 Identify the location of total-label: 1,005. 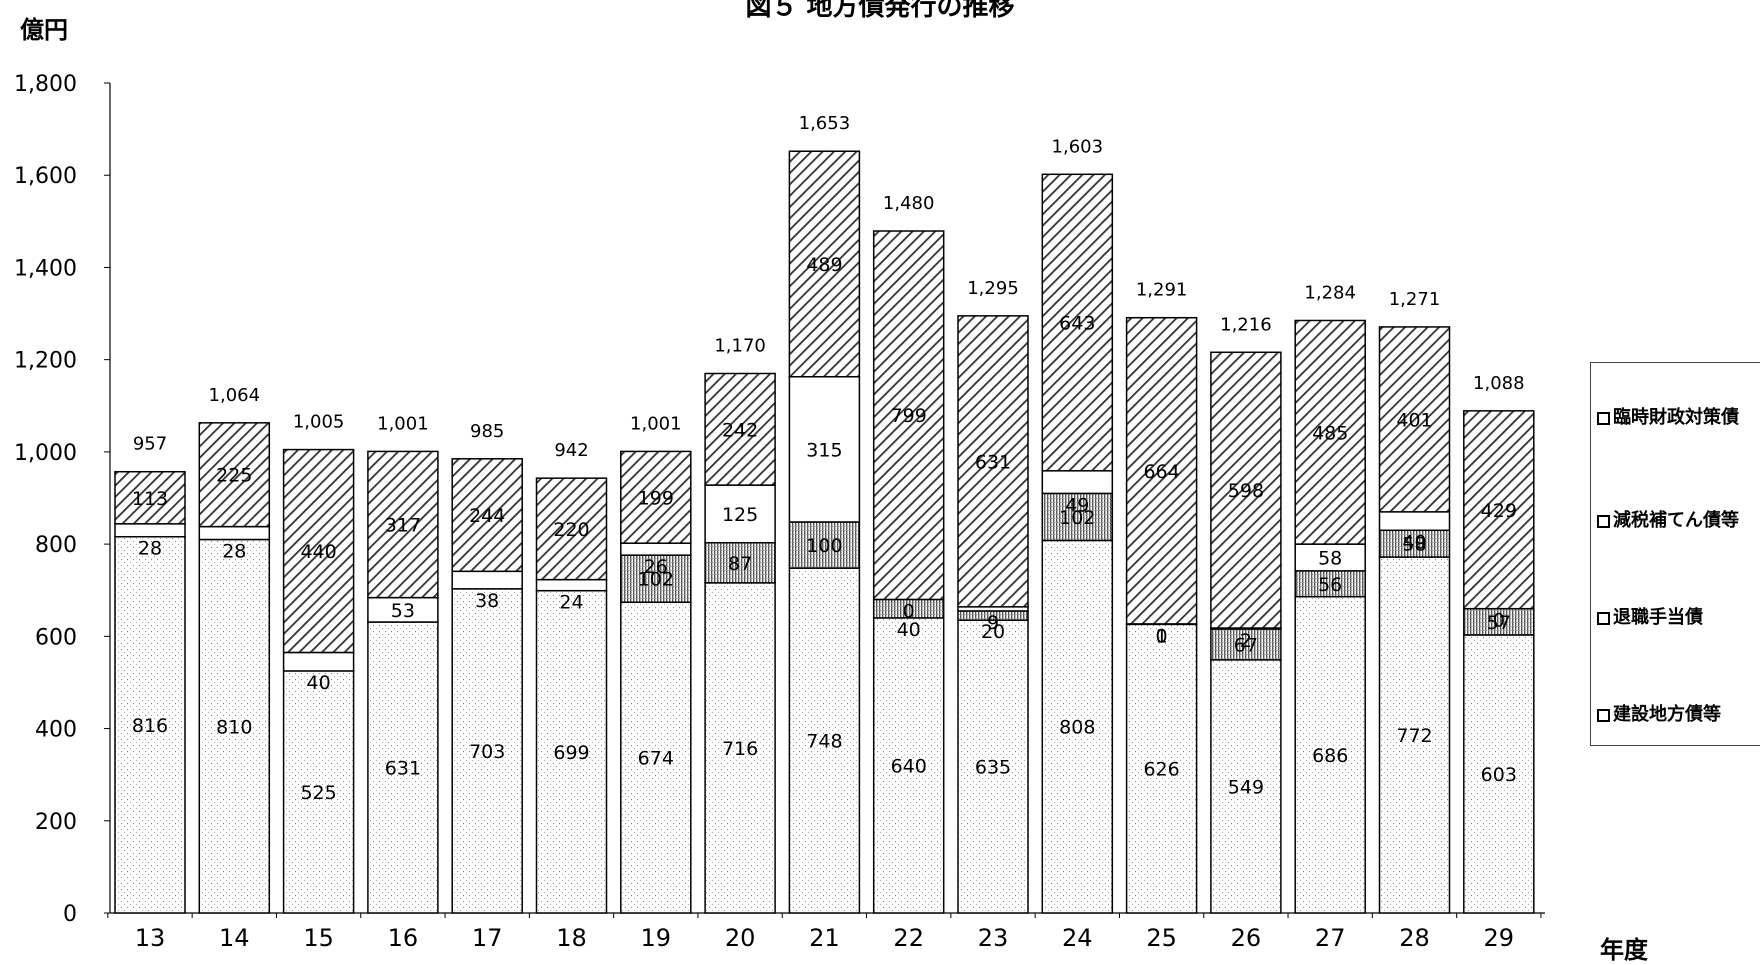
(319, 422).